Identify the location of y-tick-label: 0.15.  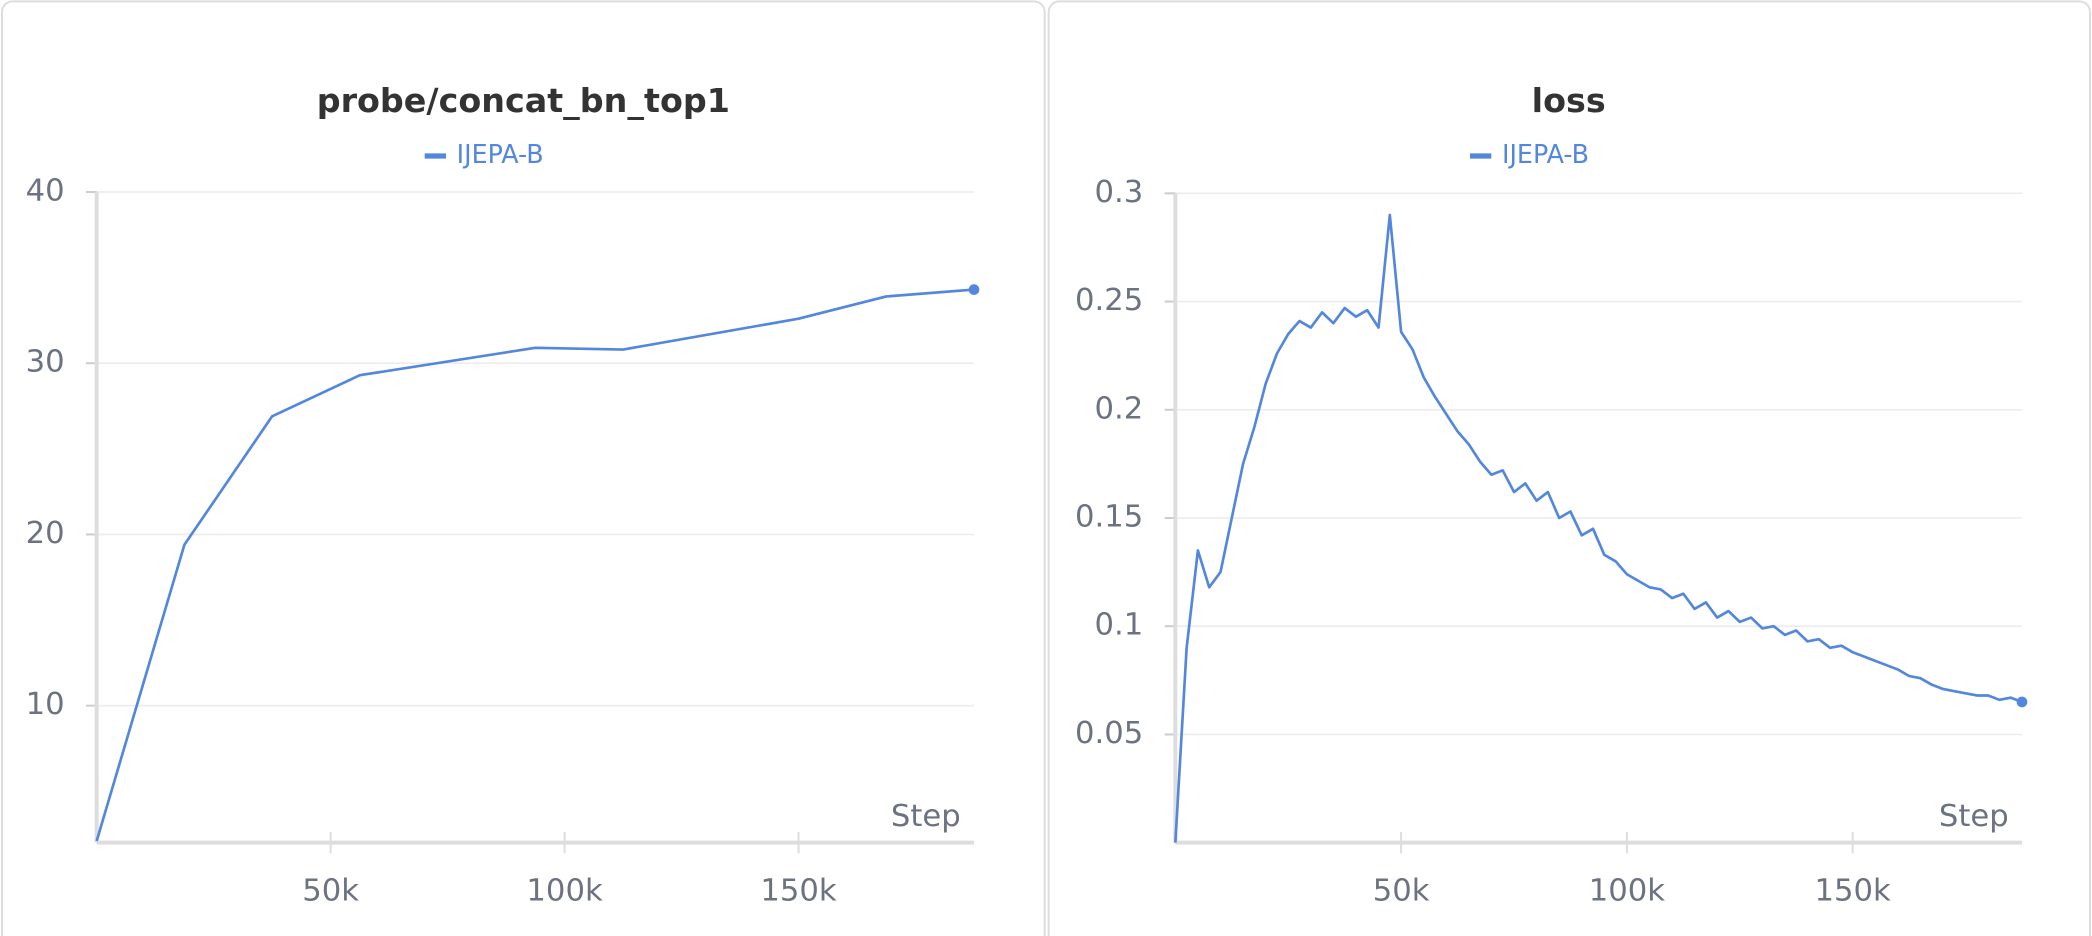
(1109, 517).